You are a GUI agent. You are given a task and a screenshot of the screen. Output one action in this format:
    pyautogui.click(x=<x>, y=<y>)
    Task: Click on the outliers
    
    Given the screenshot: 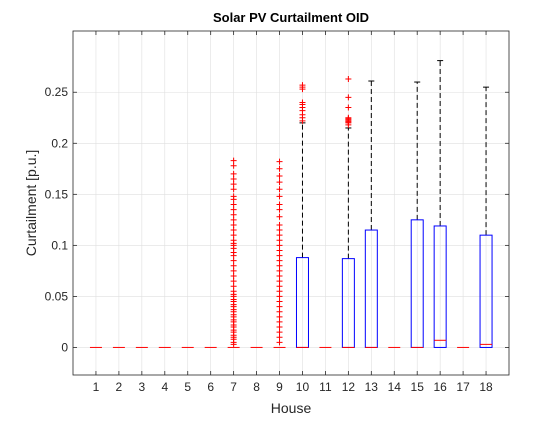 What is the action you would take?
    pyautogui.click(x=291, y=211)
    